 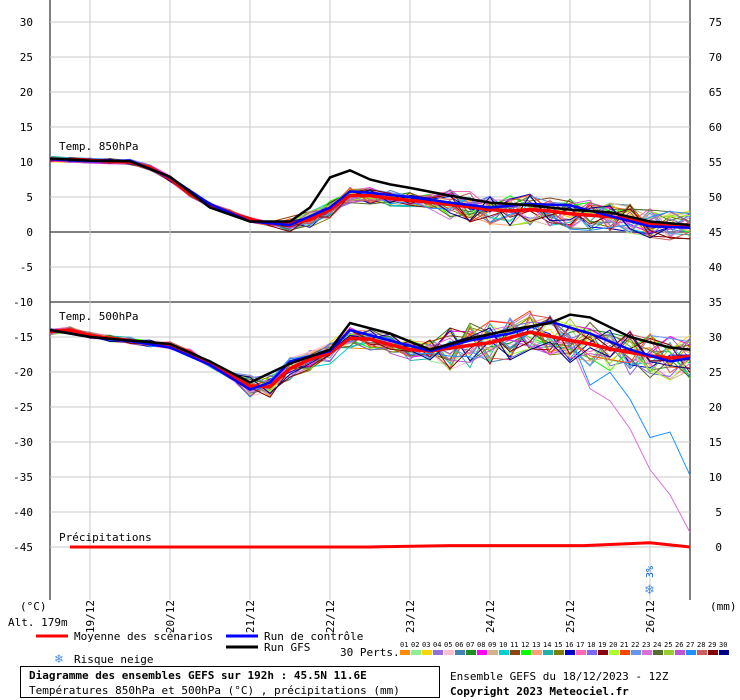 I want to click on precip-panel-label: Précipitations, so click(x=105, y=537).